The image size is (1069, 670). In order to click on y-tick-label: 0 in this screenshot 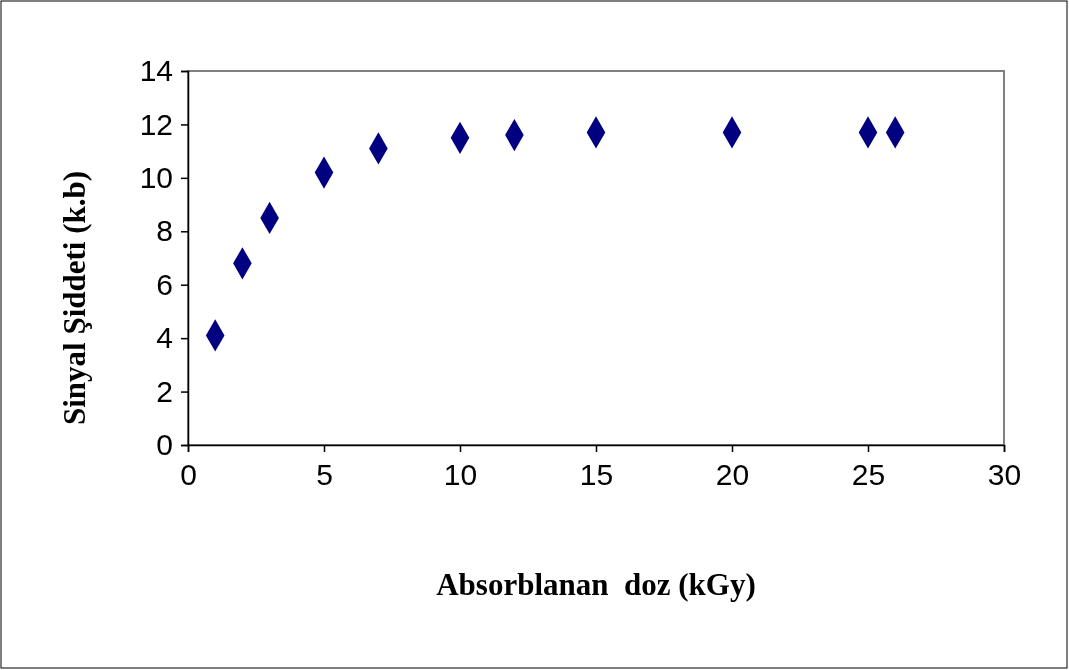, I will do `click(164, 445)`.